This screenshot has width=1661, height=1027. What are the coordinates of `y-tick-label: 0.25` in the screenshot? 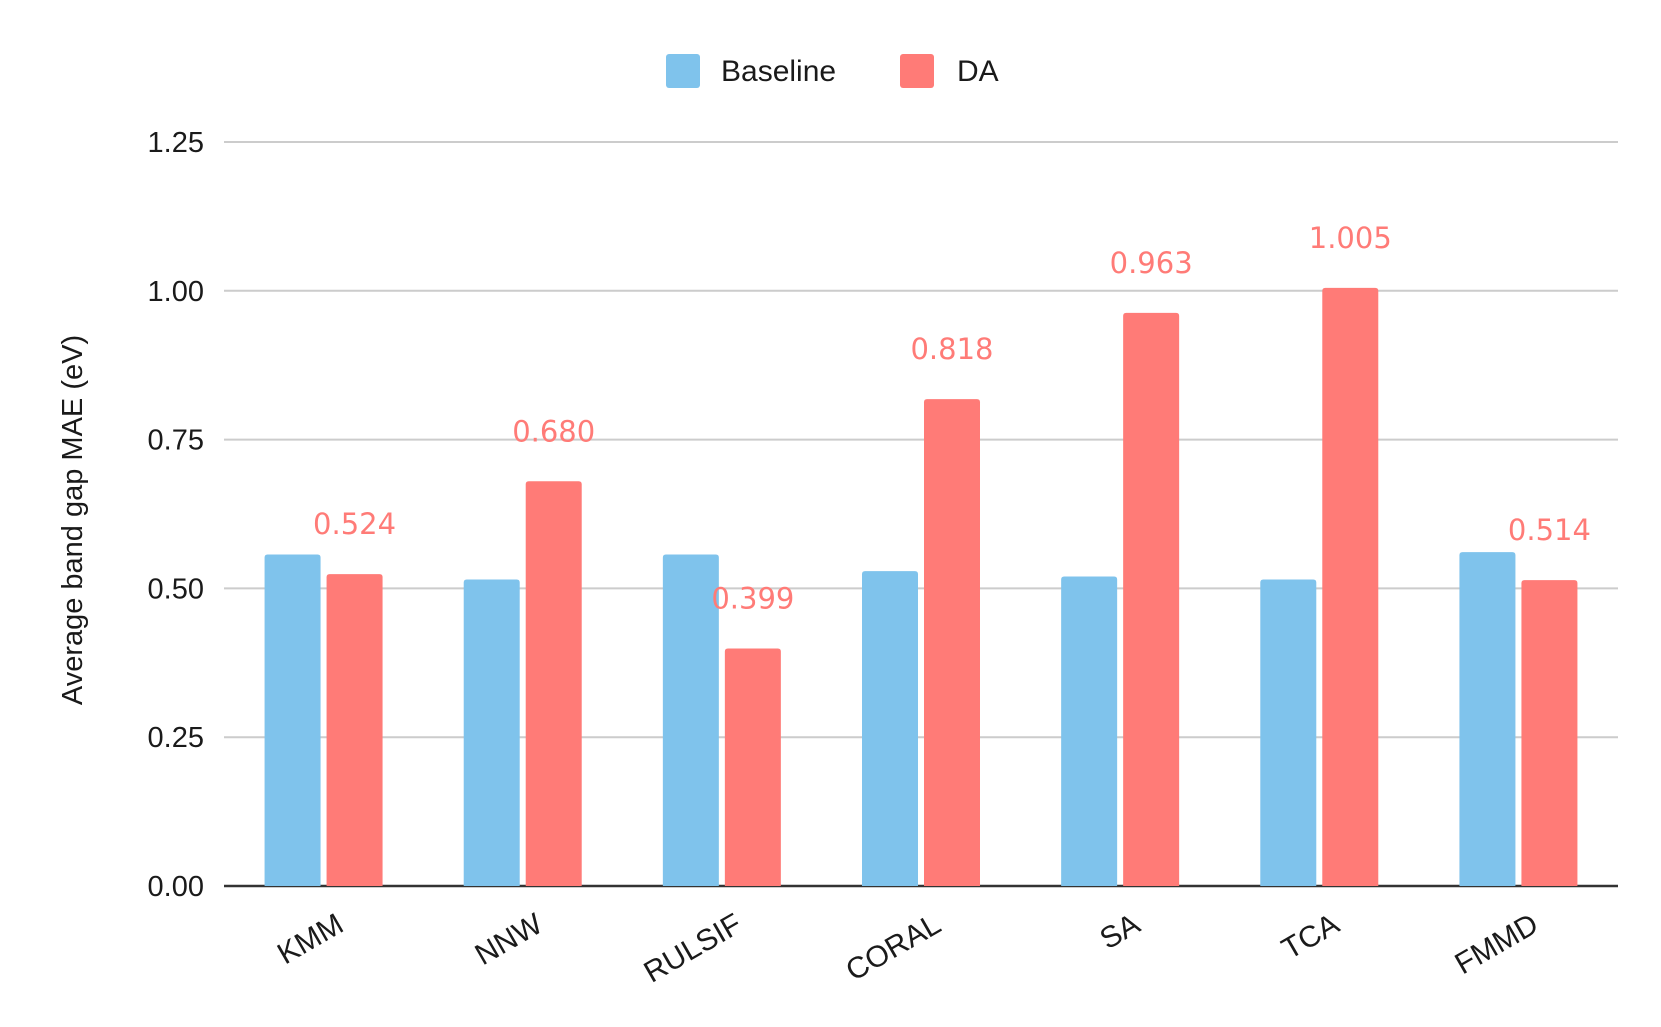 It's located at (176, 738).